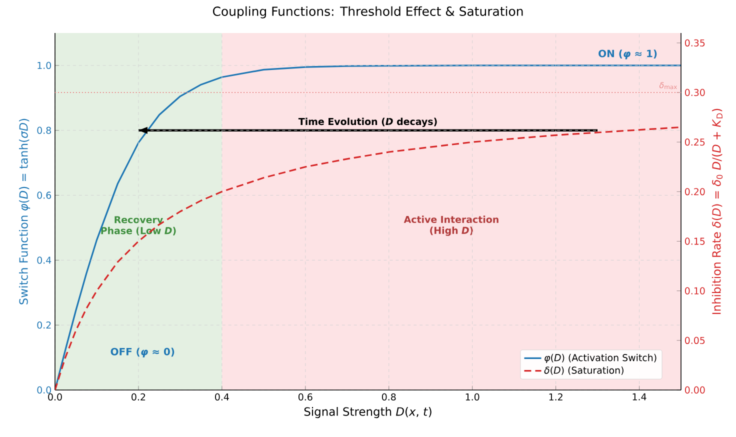 This screenshot has width=736, height=437. What do you see at coordinates (139, 397) in the screenshot?
I see `x-tick-label: 0.2` at bounding box center [139, 397].